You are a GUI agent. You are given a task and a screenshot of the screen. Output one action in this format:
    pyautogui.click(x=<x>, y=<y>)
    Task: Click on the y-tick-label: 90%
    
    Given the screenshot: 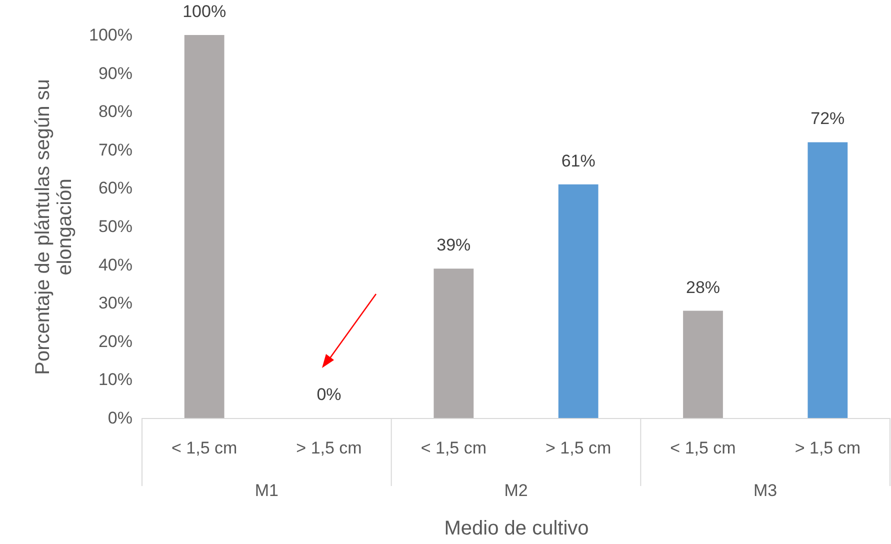 What is the action you would take?
    pyautogui.click(x=115, y=73)
    